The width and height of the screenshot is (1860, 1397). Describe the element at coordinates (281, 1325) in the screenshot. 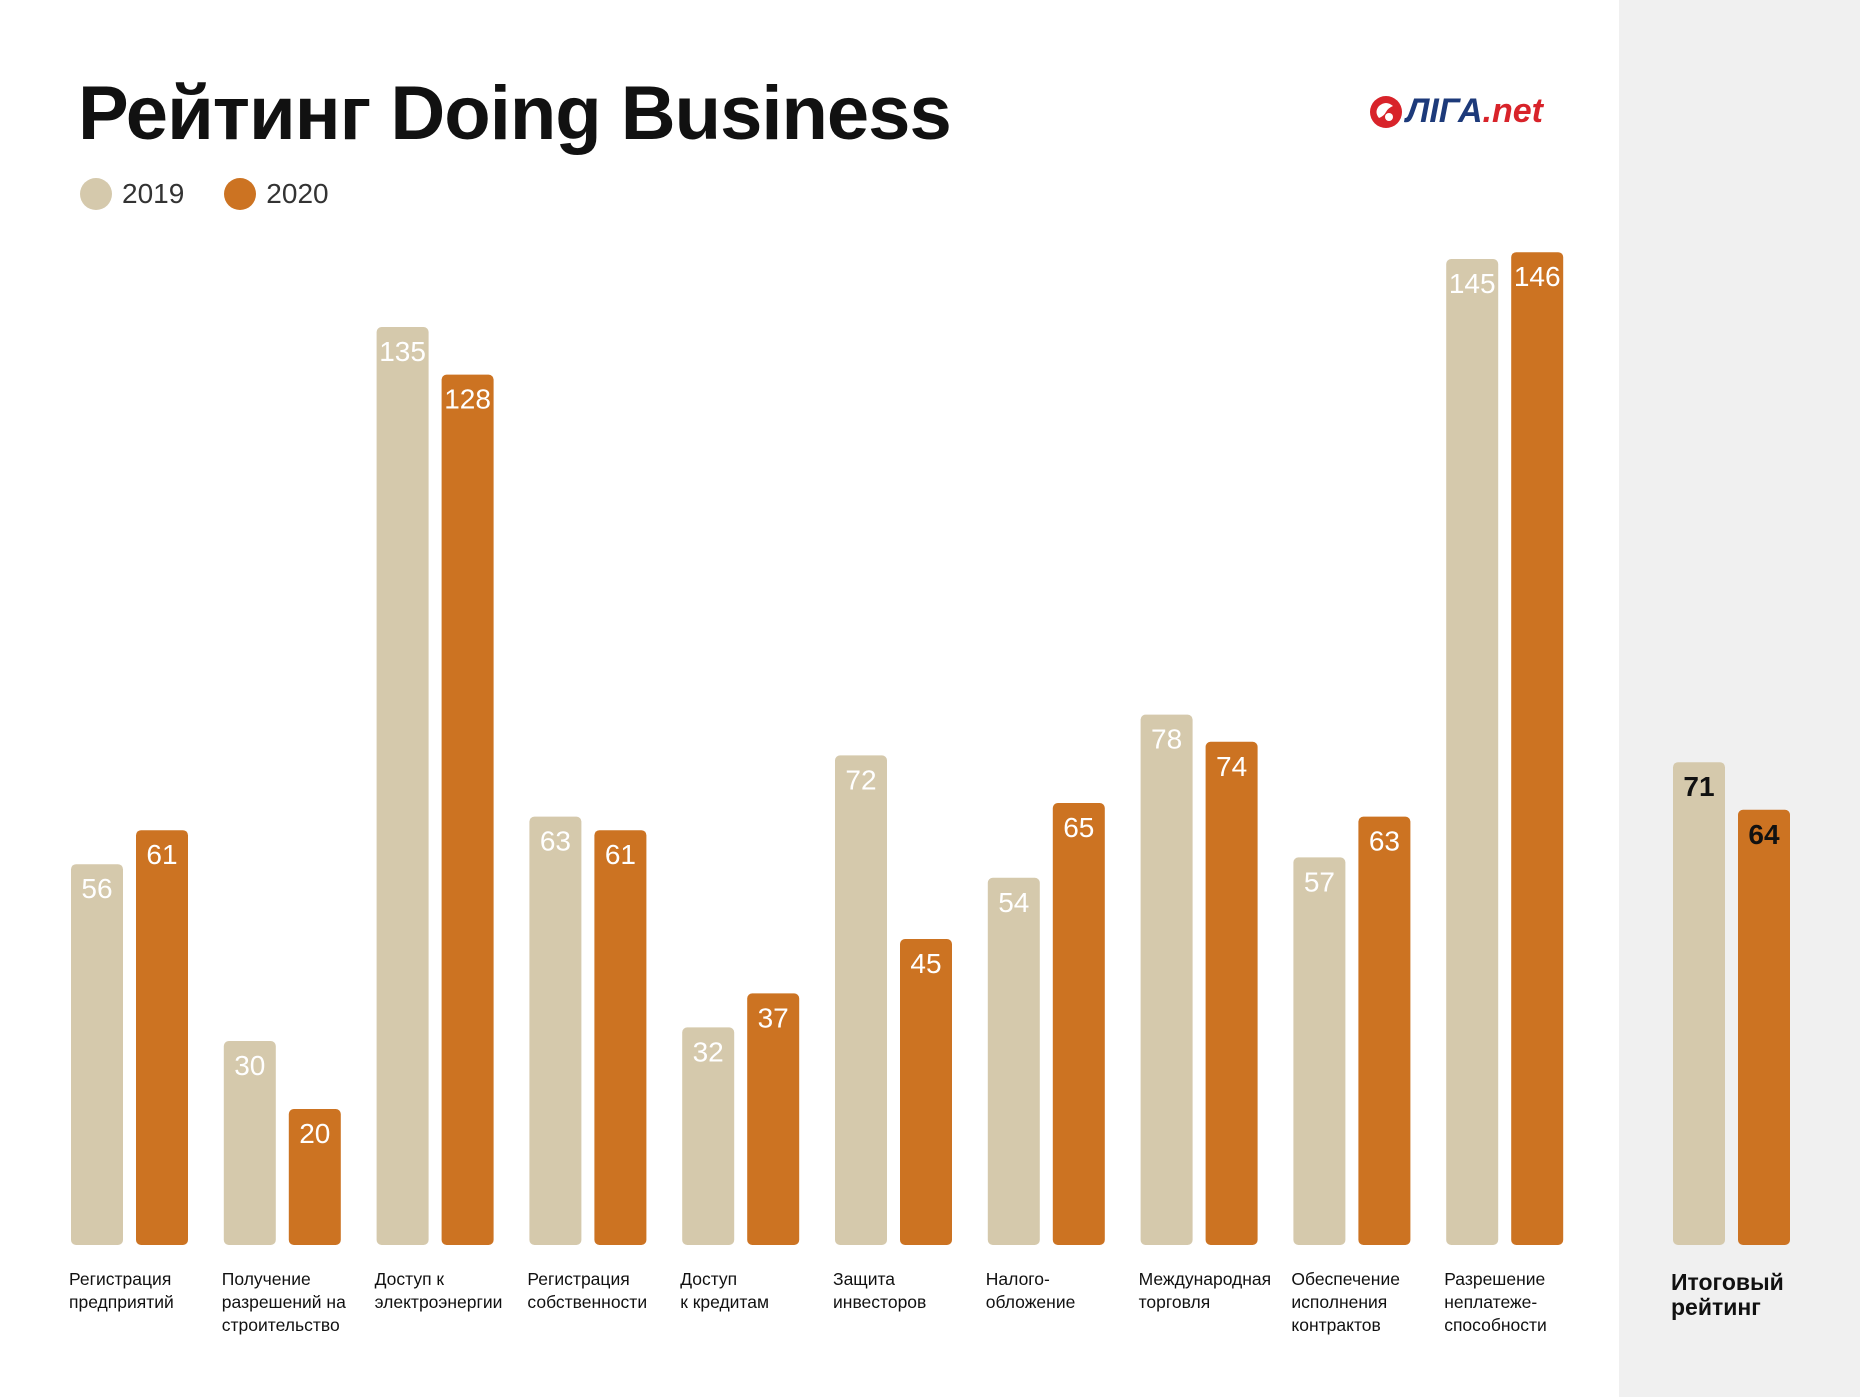

I see `category-label-line: строительство` at that location.